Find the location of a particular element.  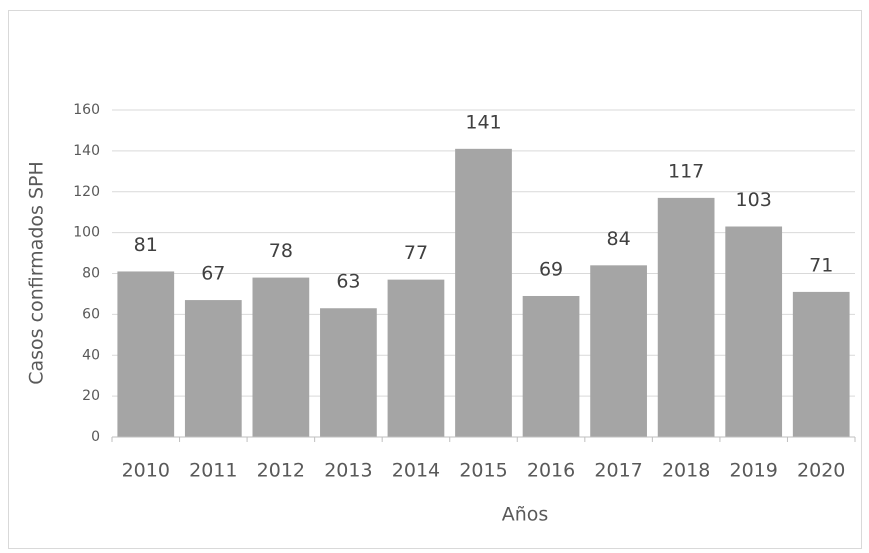

data-label: 84 is located at coordinates (618, 239).